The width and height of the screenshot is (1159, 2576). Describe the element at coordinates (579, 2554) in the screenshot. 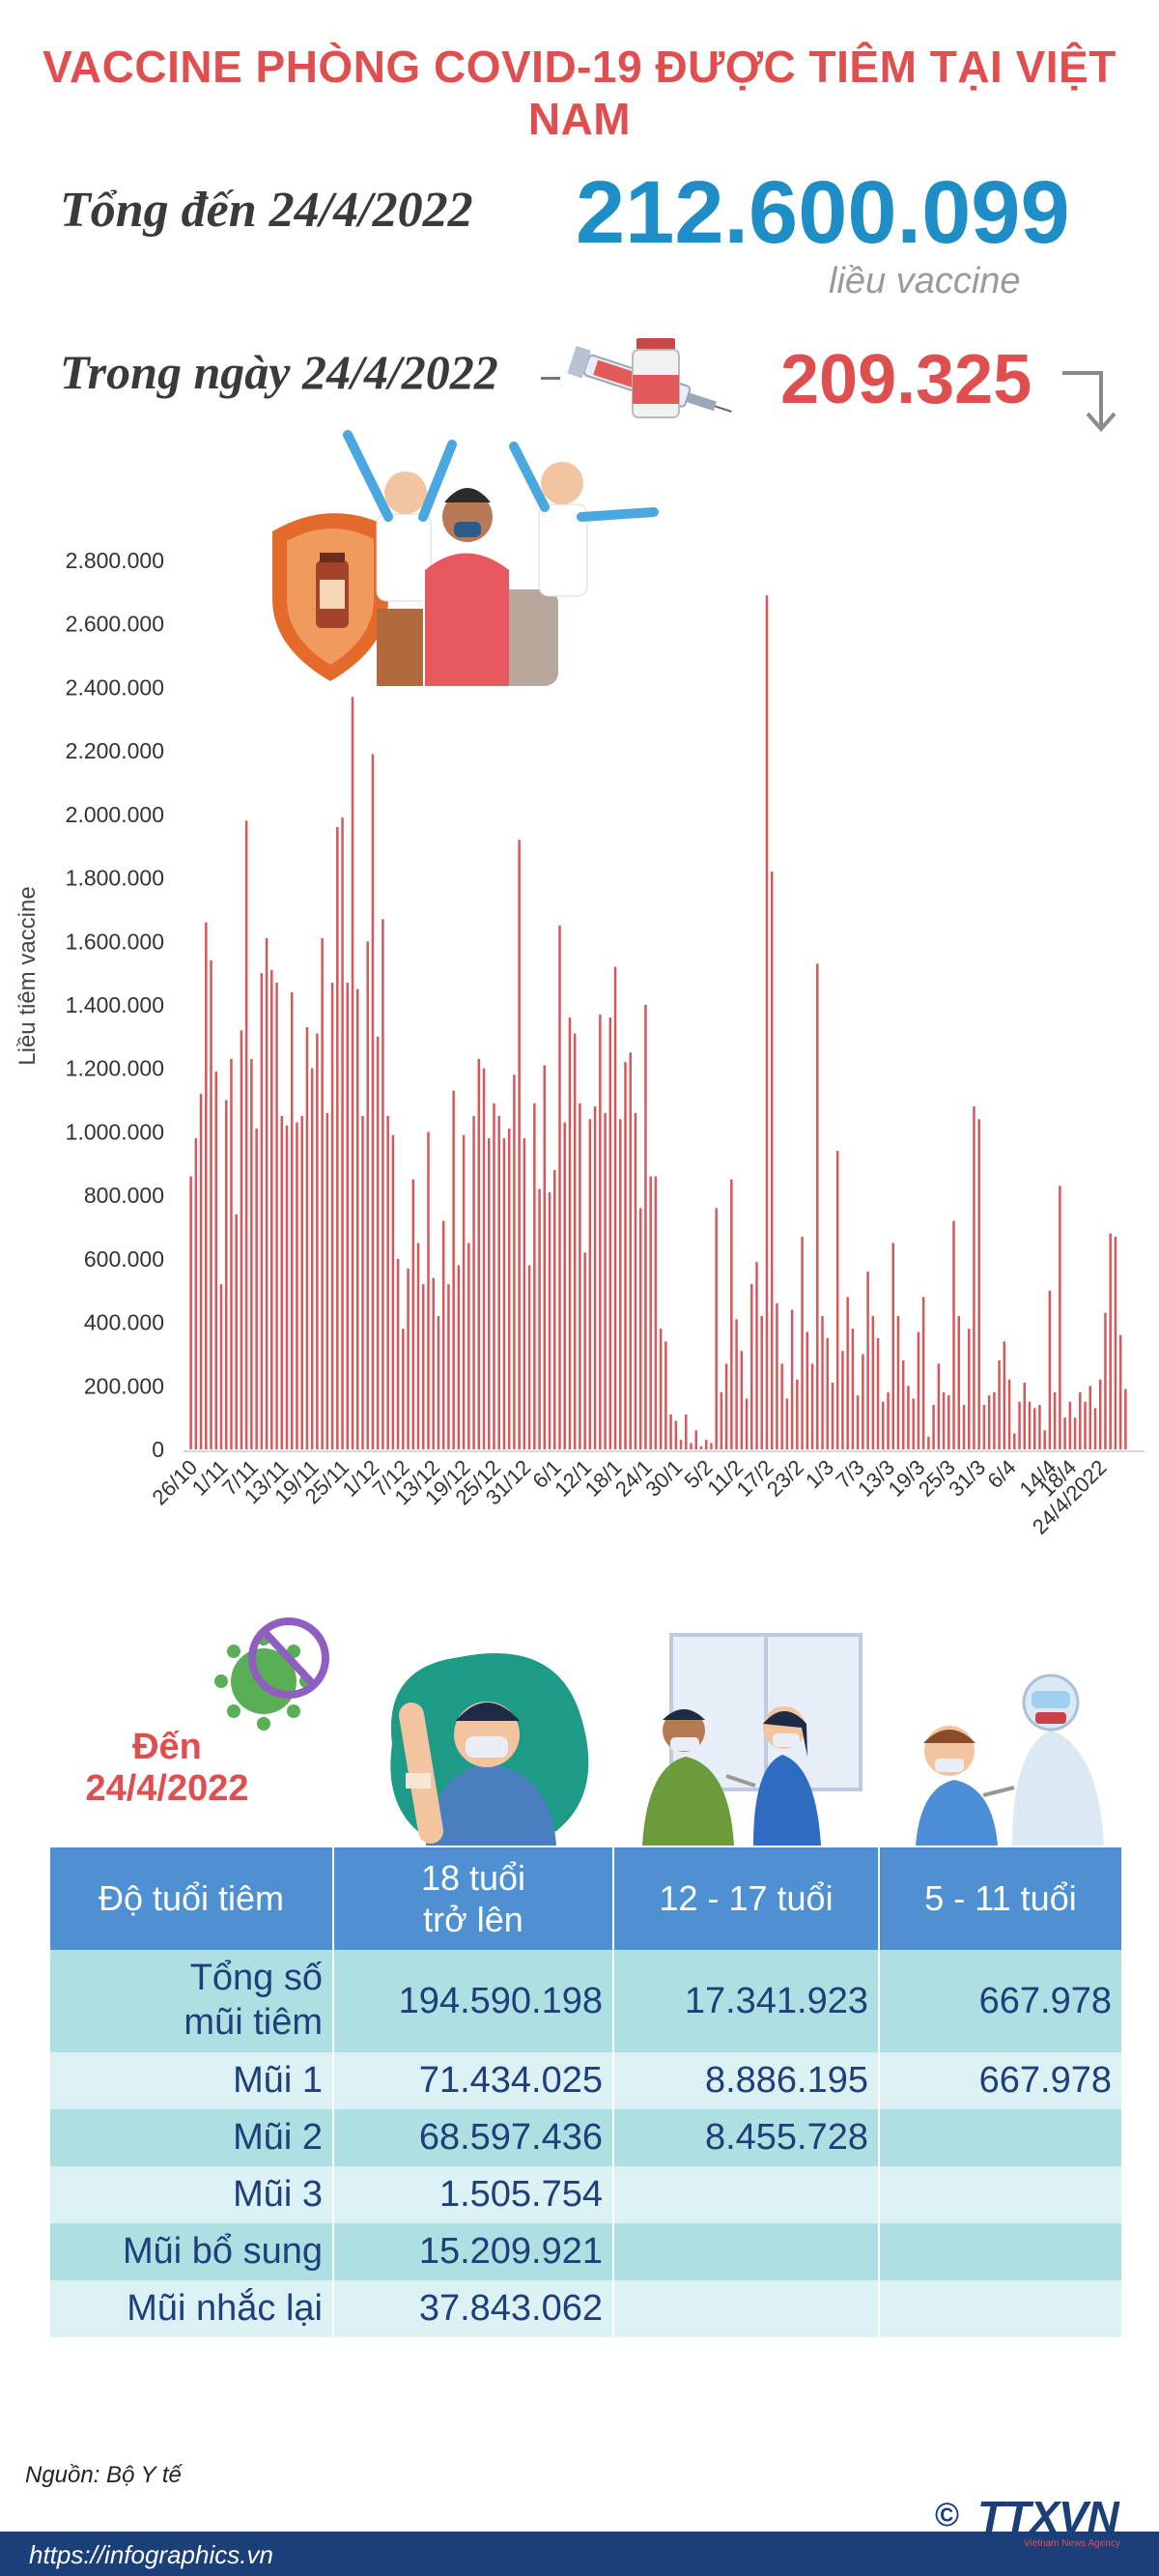

I see `footer-bar` at that location.